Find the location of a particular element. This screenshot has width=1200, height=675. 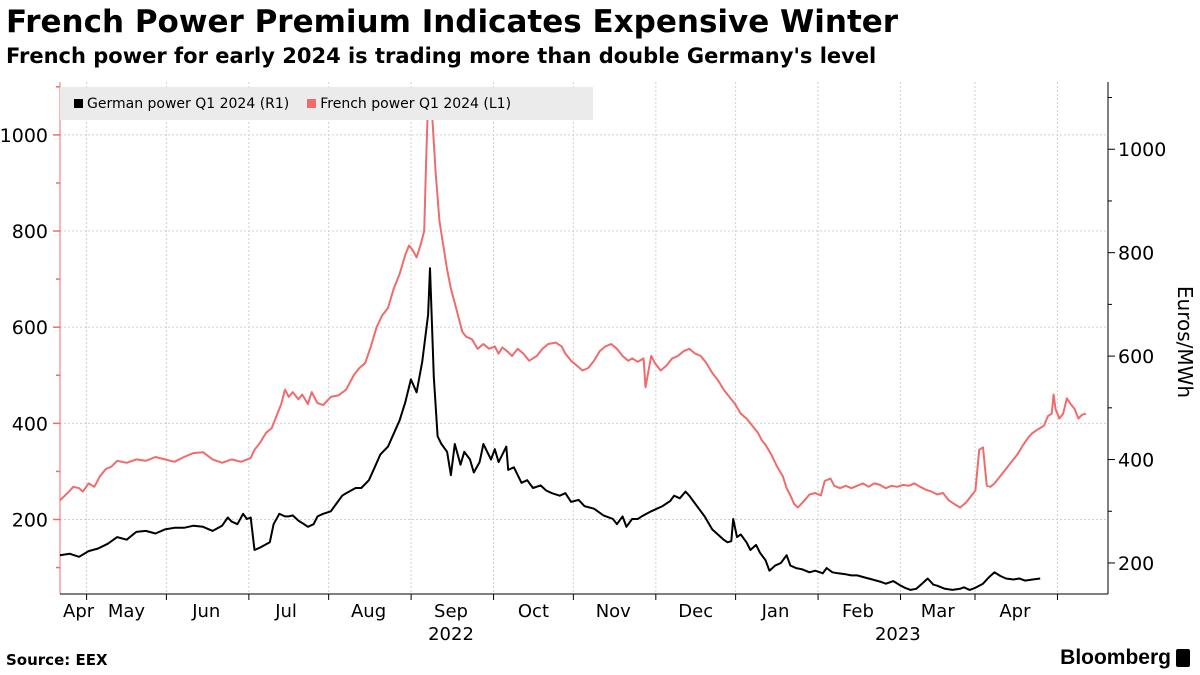

left-tick-label: 1000 is located at coordinates (24, 136).